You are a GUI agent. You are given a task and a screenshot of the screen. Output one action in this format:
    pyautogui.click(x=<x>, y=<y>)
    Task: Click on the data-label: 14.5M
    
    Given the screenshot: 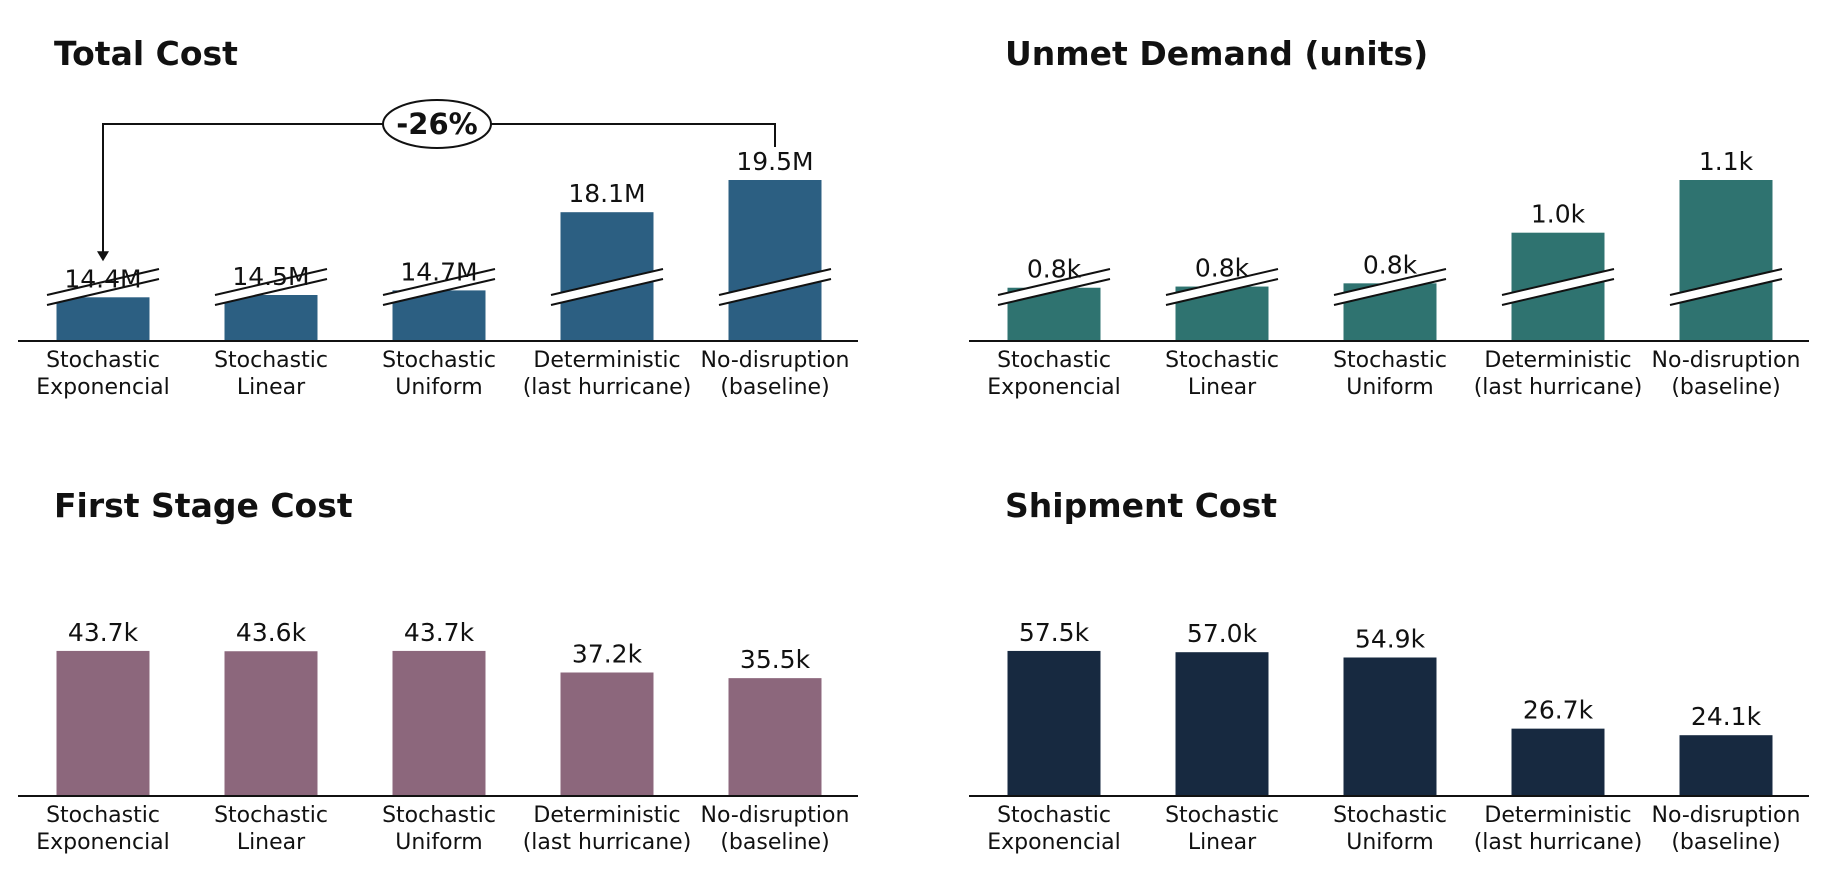 What is the action you would take?
    pyautogui.click(x=270, y=276)
    